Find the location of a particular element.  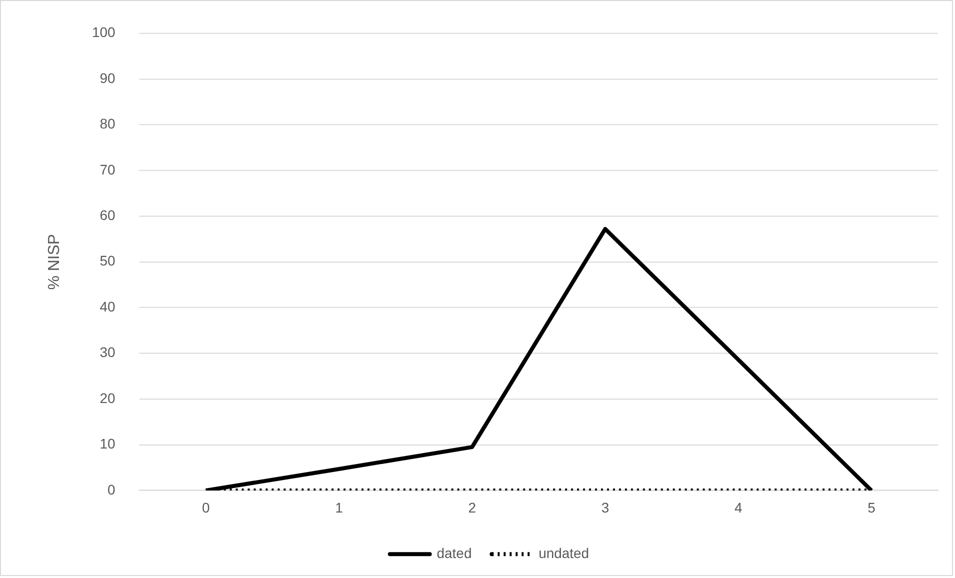

x-tick-label: 1 is located at coordinates (339, 508).